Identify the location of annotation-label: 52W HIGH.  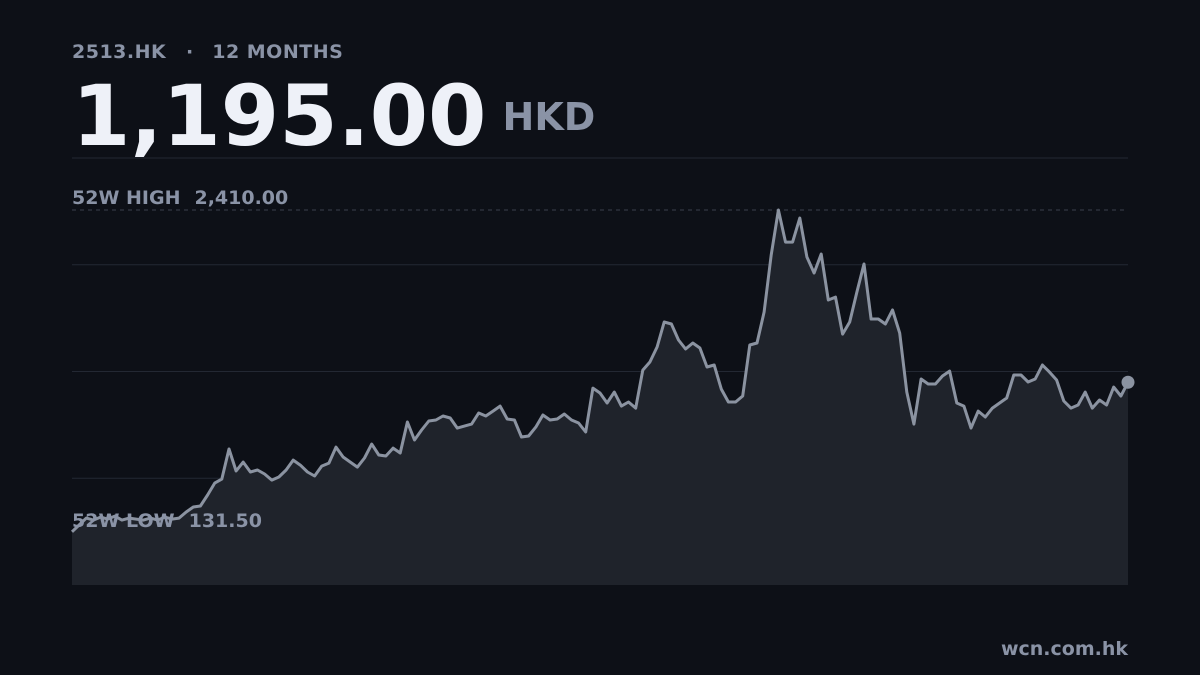
(126, 198).